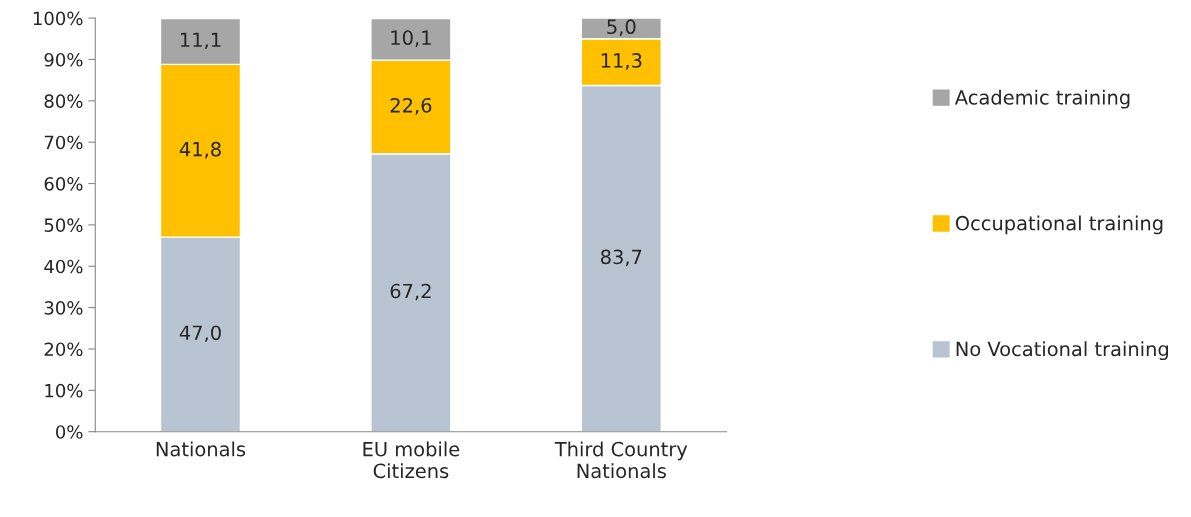 The image size is (1191, 517). I want to click on y-tick-label: 70%, so click(63, 142).